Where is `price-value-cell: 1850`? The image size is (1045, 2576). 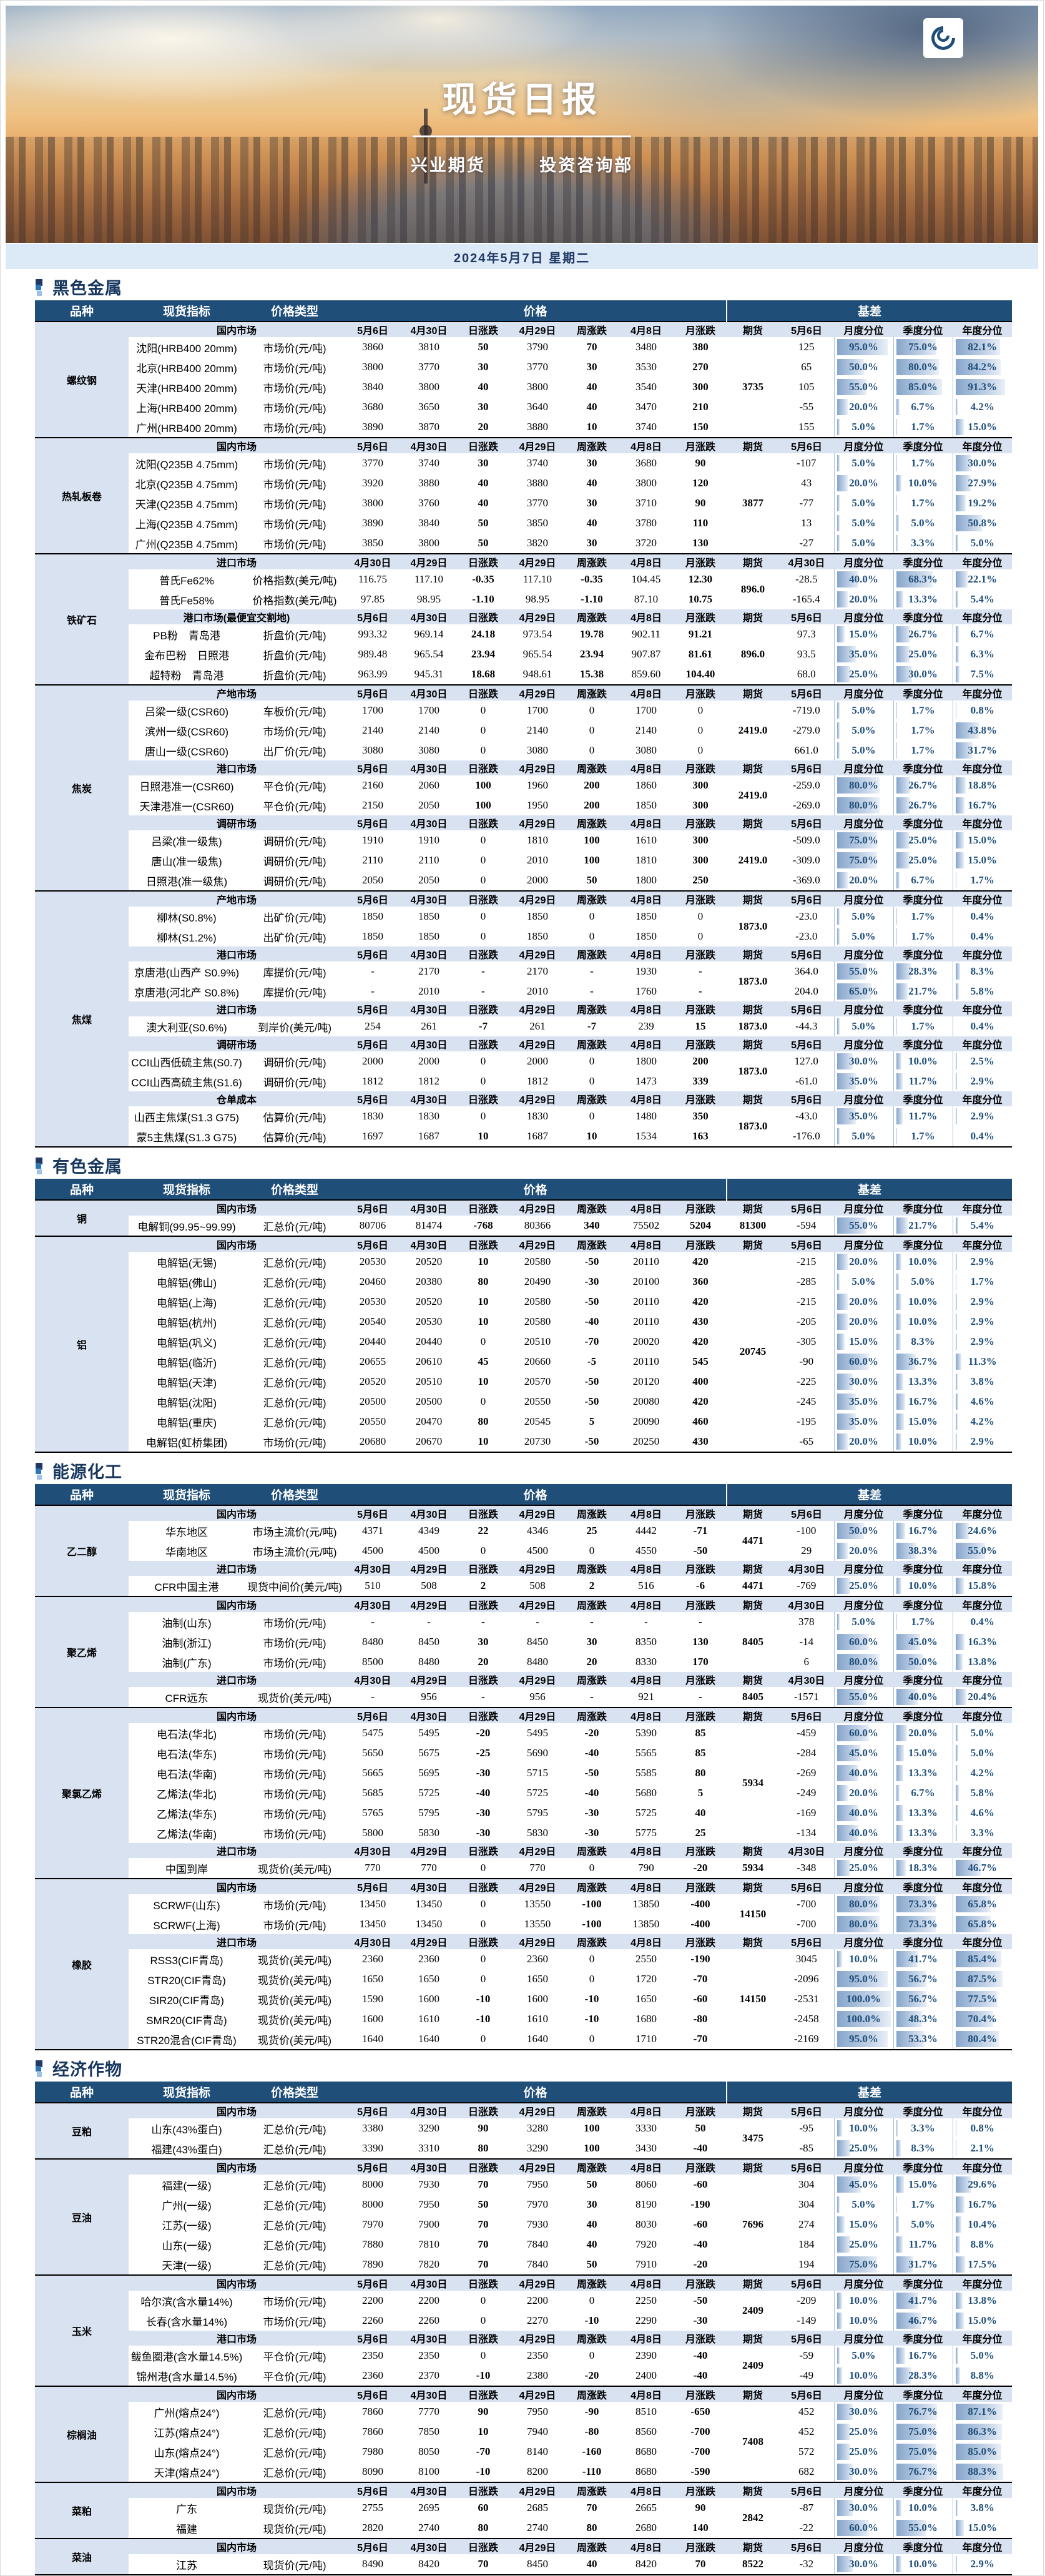
price-value-cell: 1850 is located at coordinates (646, 805).